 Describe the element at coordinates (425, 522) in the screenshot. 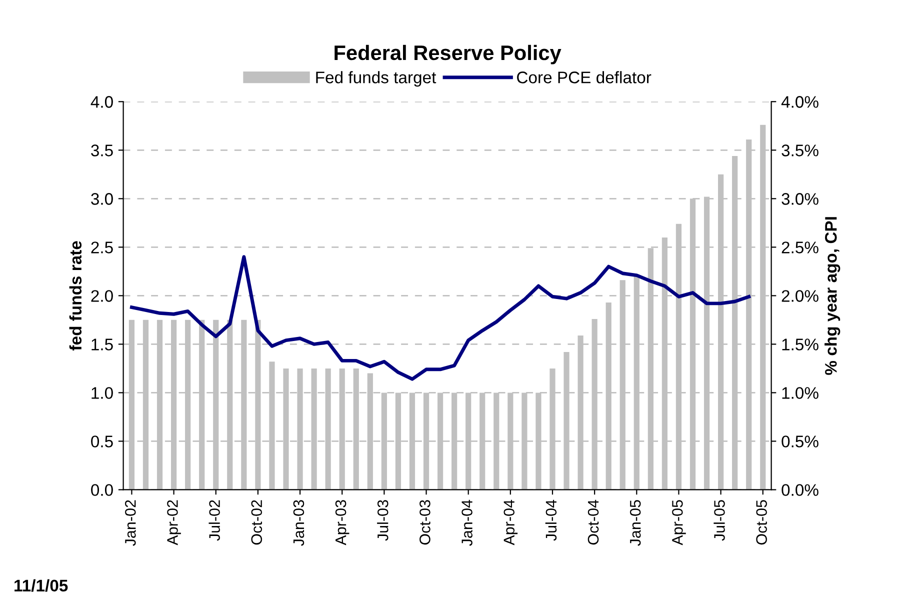

I see `x-tick-label: Oct-03` at that location.